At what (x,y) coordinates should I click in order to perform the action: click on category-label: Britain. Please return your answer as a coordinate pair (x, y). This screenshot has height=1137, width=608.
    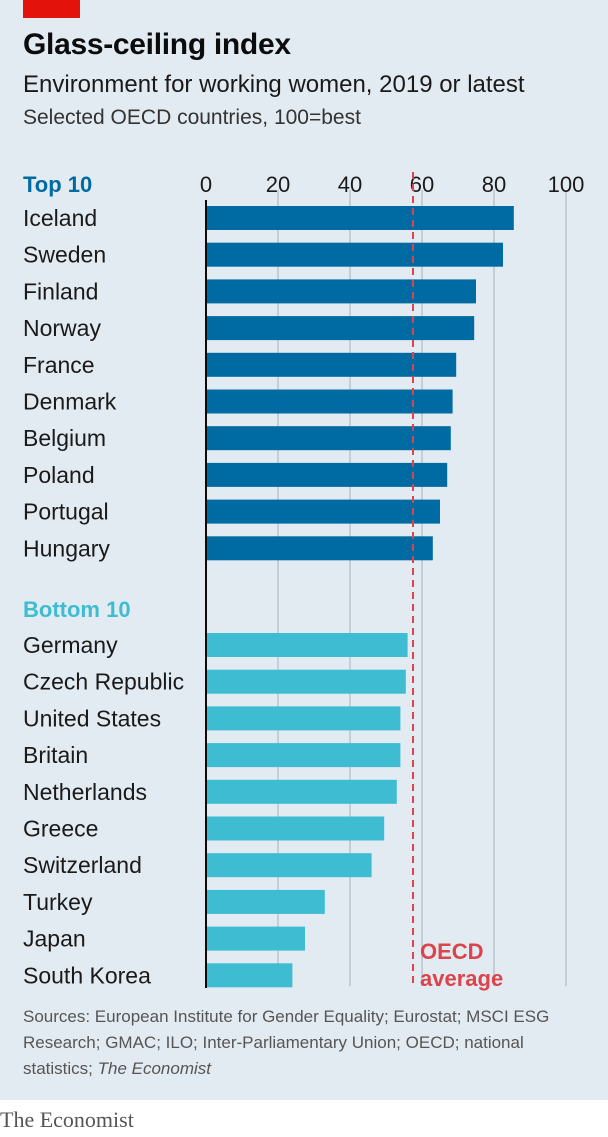
    Looking at the image, I should click on (55, 755).